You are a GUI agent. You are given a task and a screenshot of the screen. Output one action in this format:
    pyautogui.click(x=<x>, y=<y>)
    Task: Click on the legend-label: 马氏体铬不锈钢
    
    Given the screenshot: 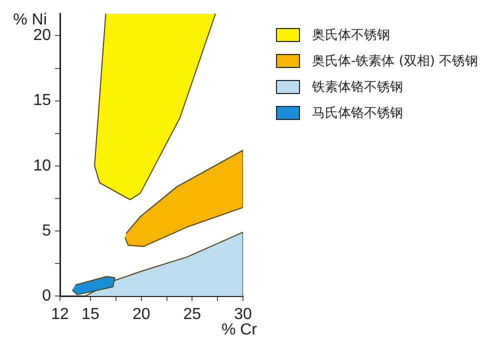 What is the action you would take?
    pyautogui.click(x=357, y=113)
    